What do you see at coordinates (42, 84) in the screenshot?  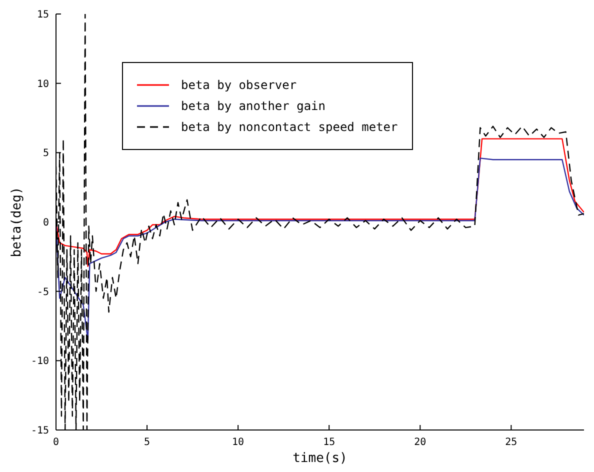 I see `y-tick-label: 10` at bounding box center [42, 84].